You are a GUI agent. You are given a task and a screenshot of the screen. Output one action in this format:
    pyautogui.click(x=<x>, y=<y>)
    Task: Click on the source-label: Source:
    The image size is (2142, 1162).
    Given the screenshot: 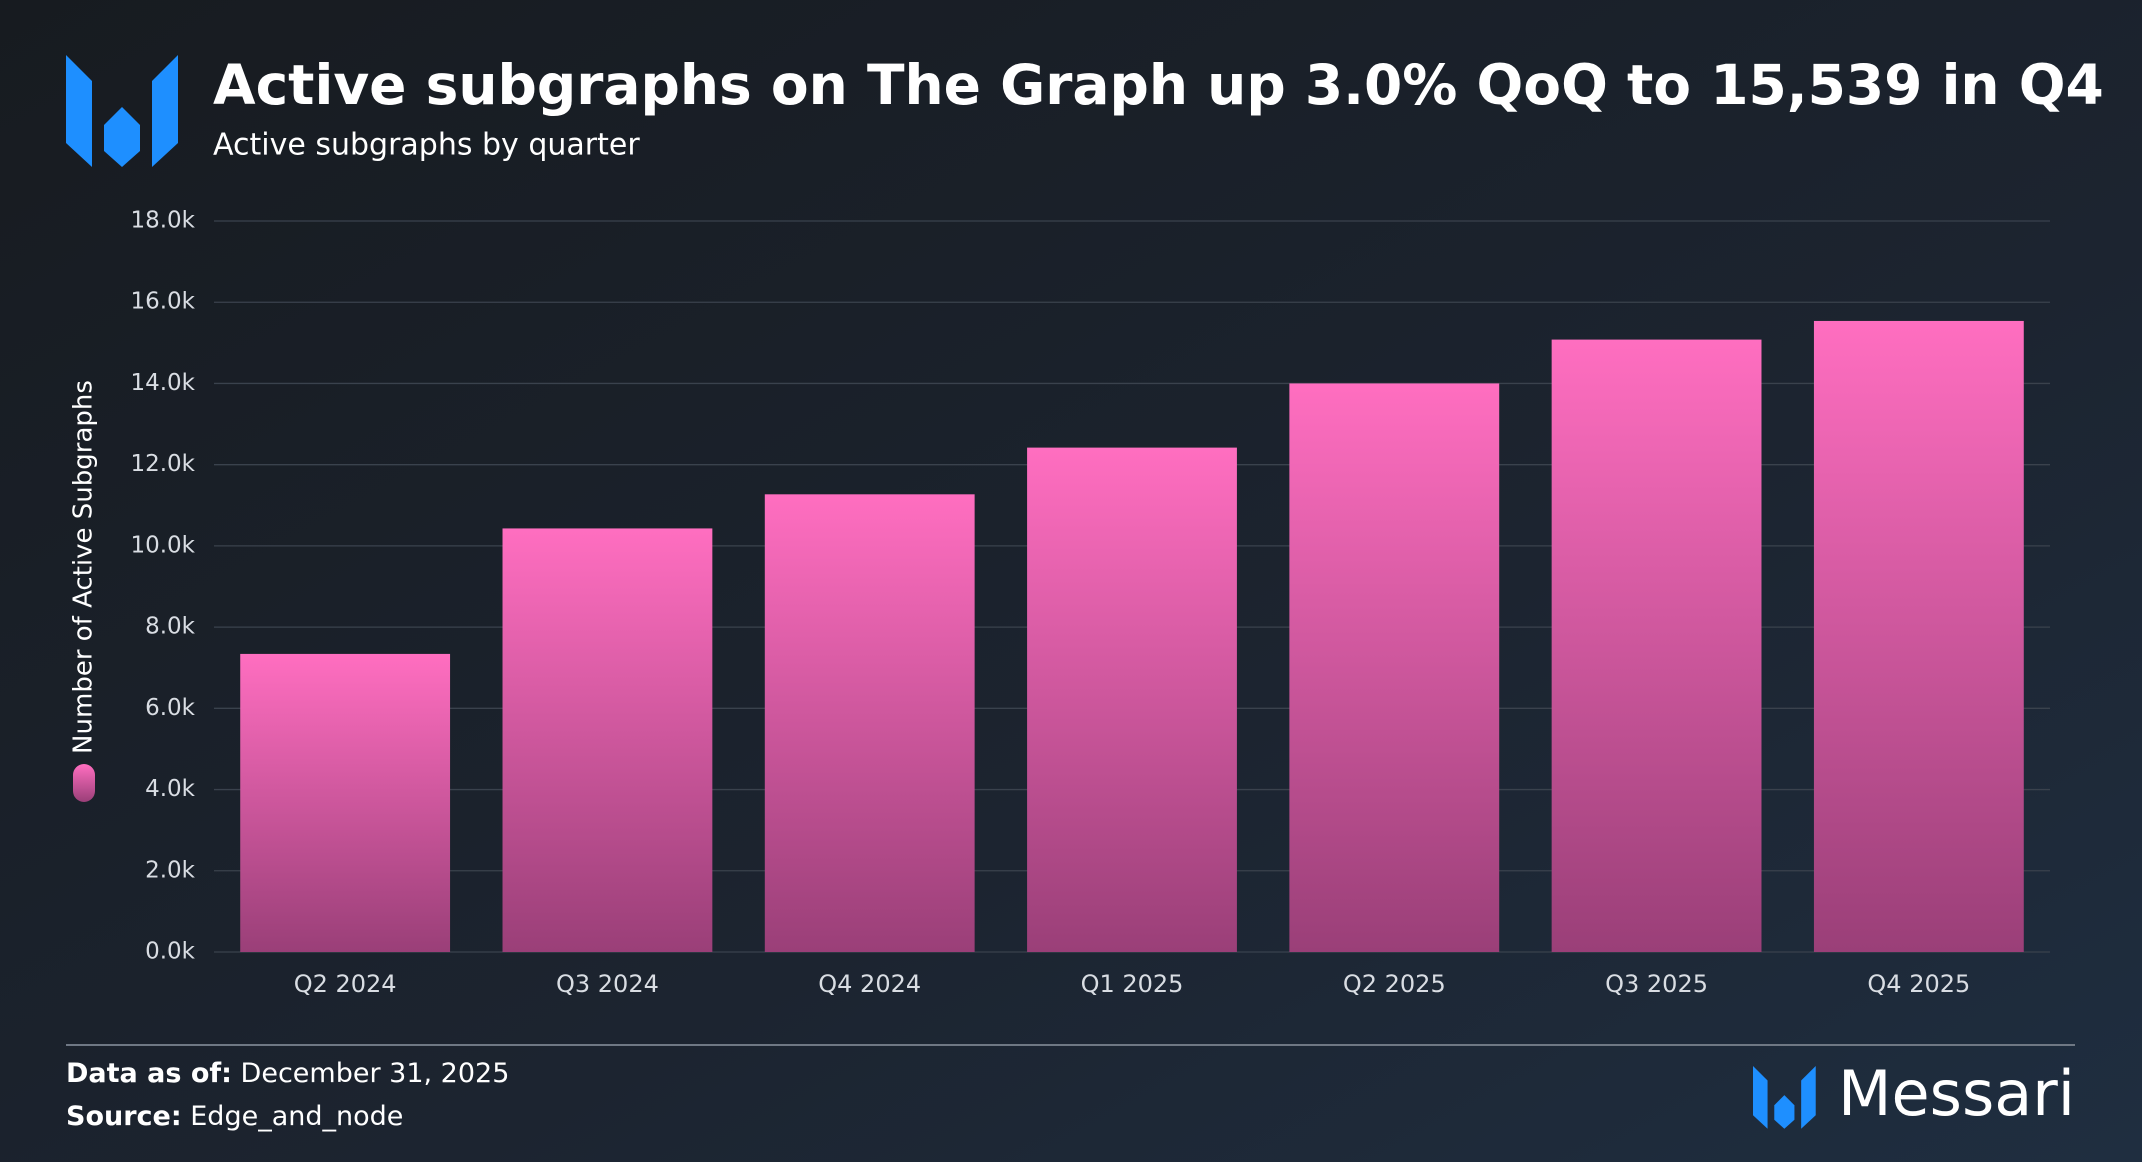 What is the action you would take?
    pyautogui.click(x=124, y=1116)
    